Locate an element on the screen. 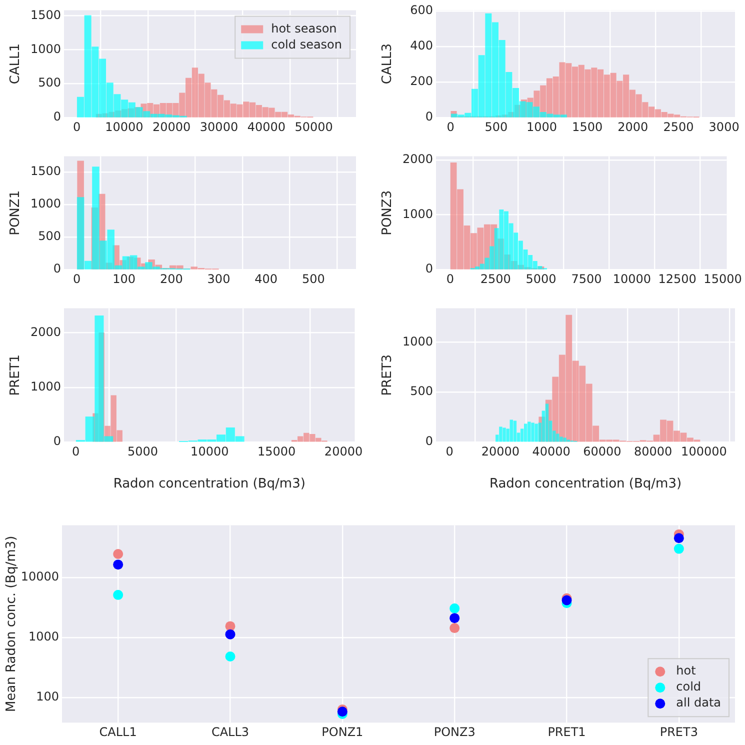 Image resolution: width=745 pixels, height=745 pixels. y-axis-title: PRET3 is located at coordinates (388, 375).